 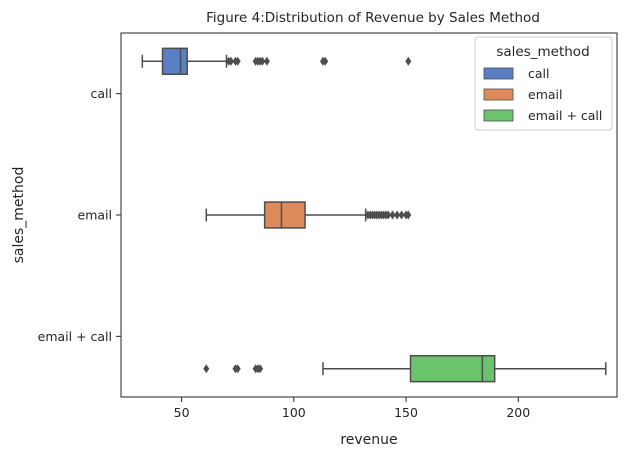 What do you see at coordinates (308, 215) in the screenshot?
I see `box-email` at bounding box center [308, 215].